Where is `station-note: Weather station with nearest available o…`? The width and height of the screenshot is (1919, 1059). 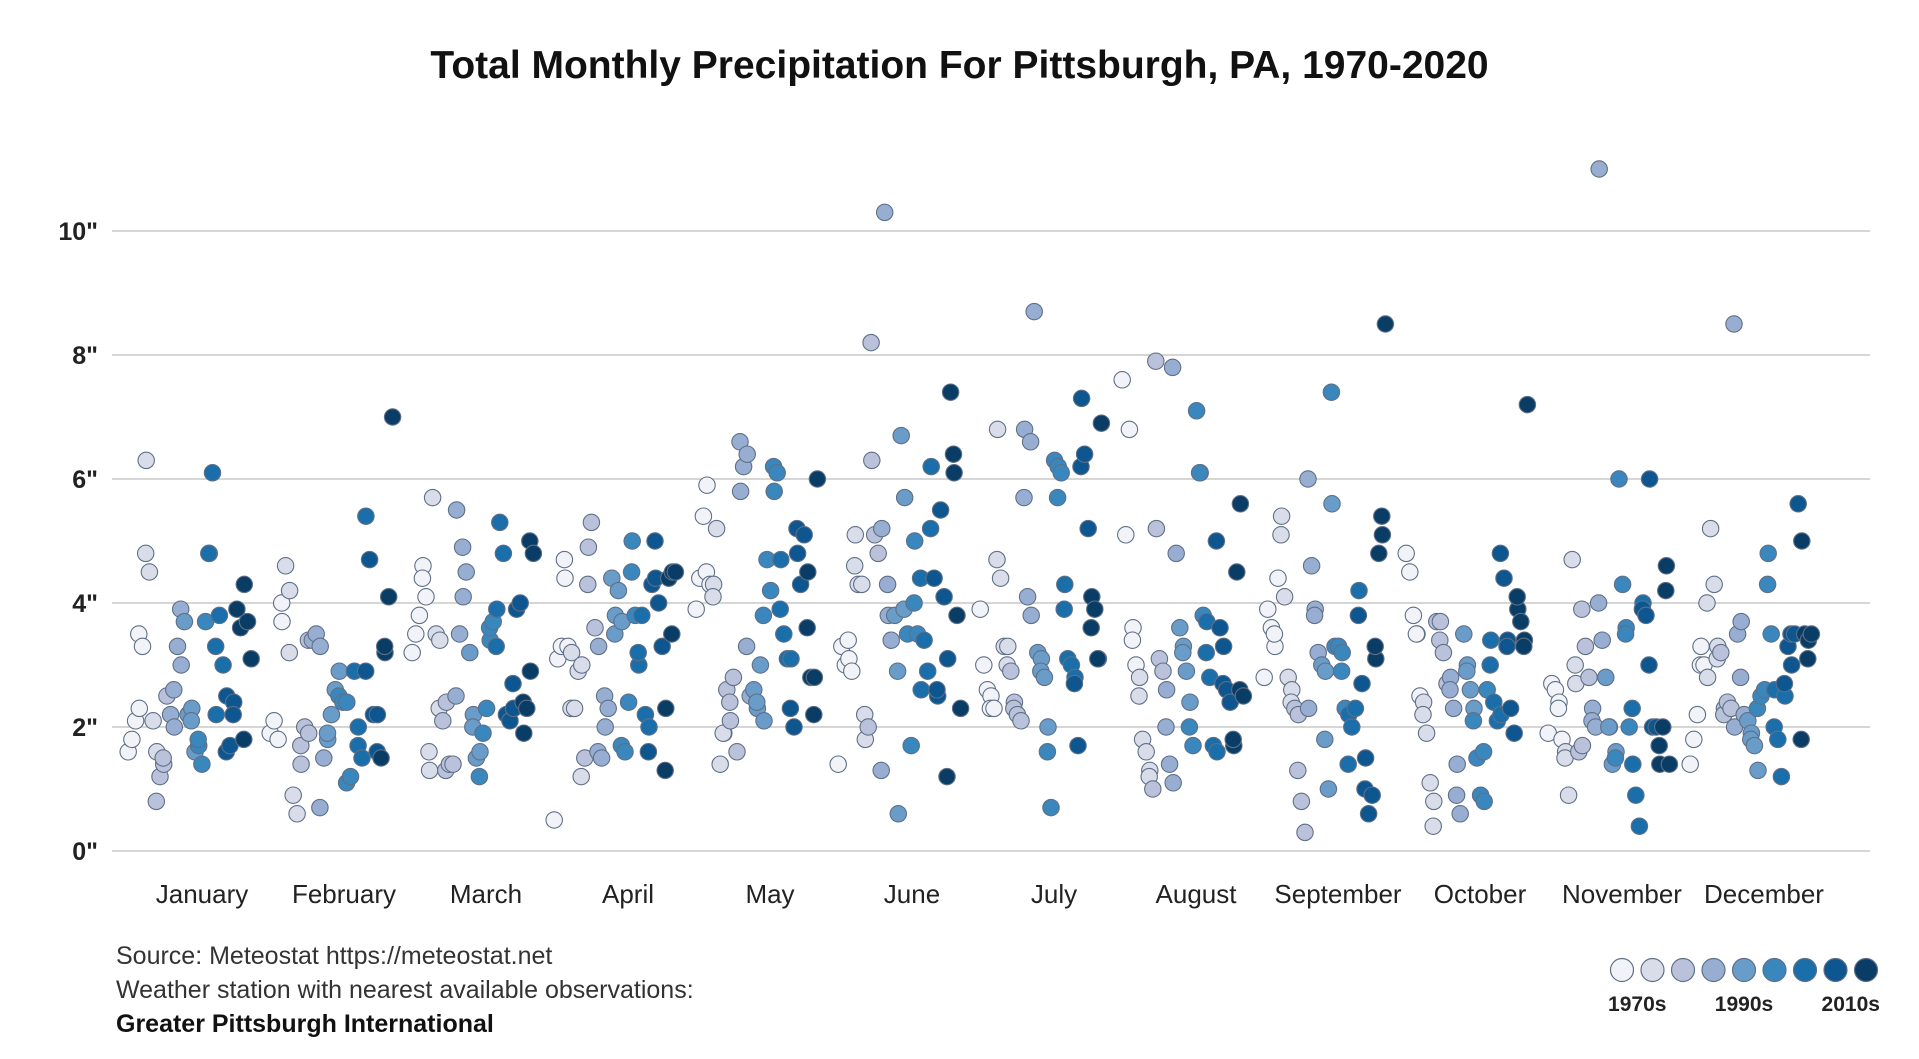 station-note: Weather station with nearest available o… is located at coordinates (405, 990).